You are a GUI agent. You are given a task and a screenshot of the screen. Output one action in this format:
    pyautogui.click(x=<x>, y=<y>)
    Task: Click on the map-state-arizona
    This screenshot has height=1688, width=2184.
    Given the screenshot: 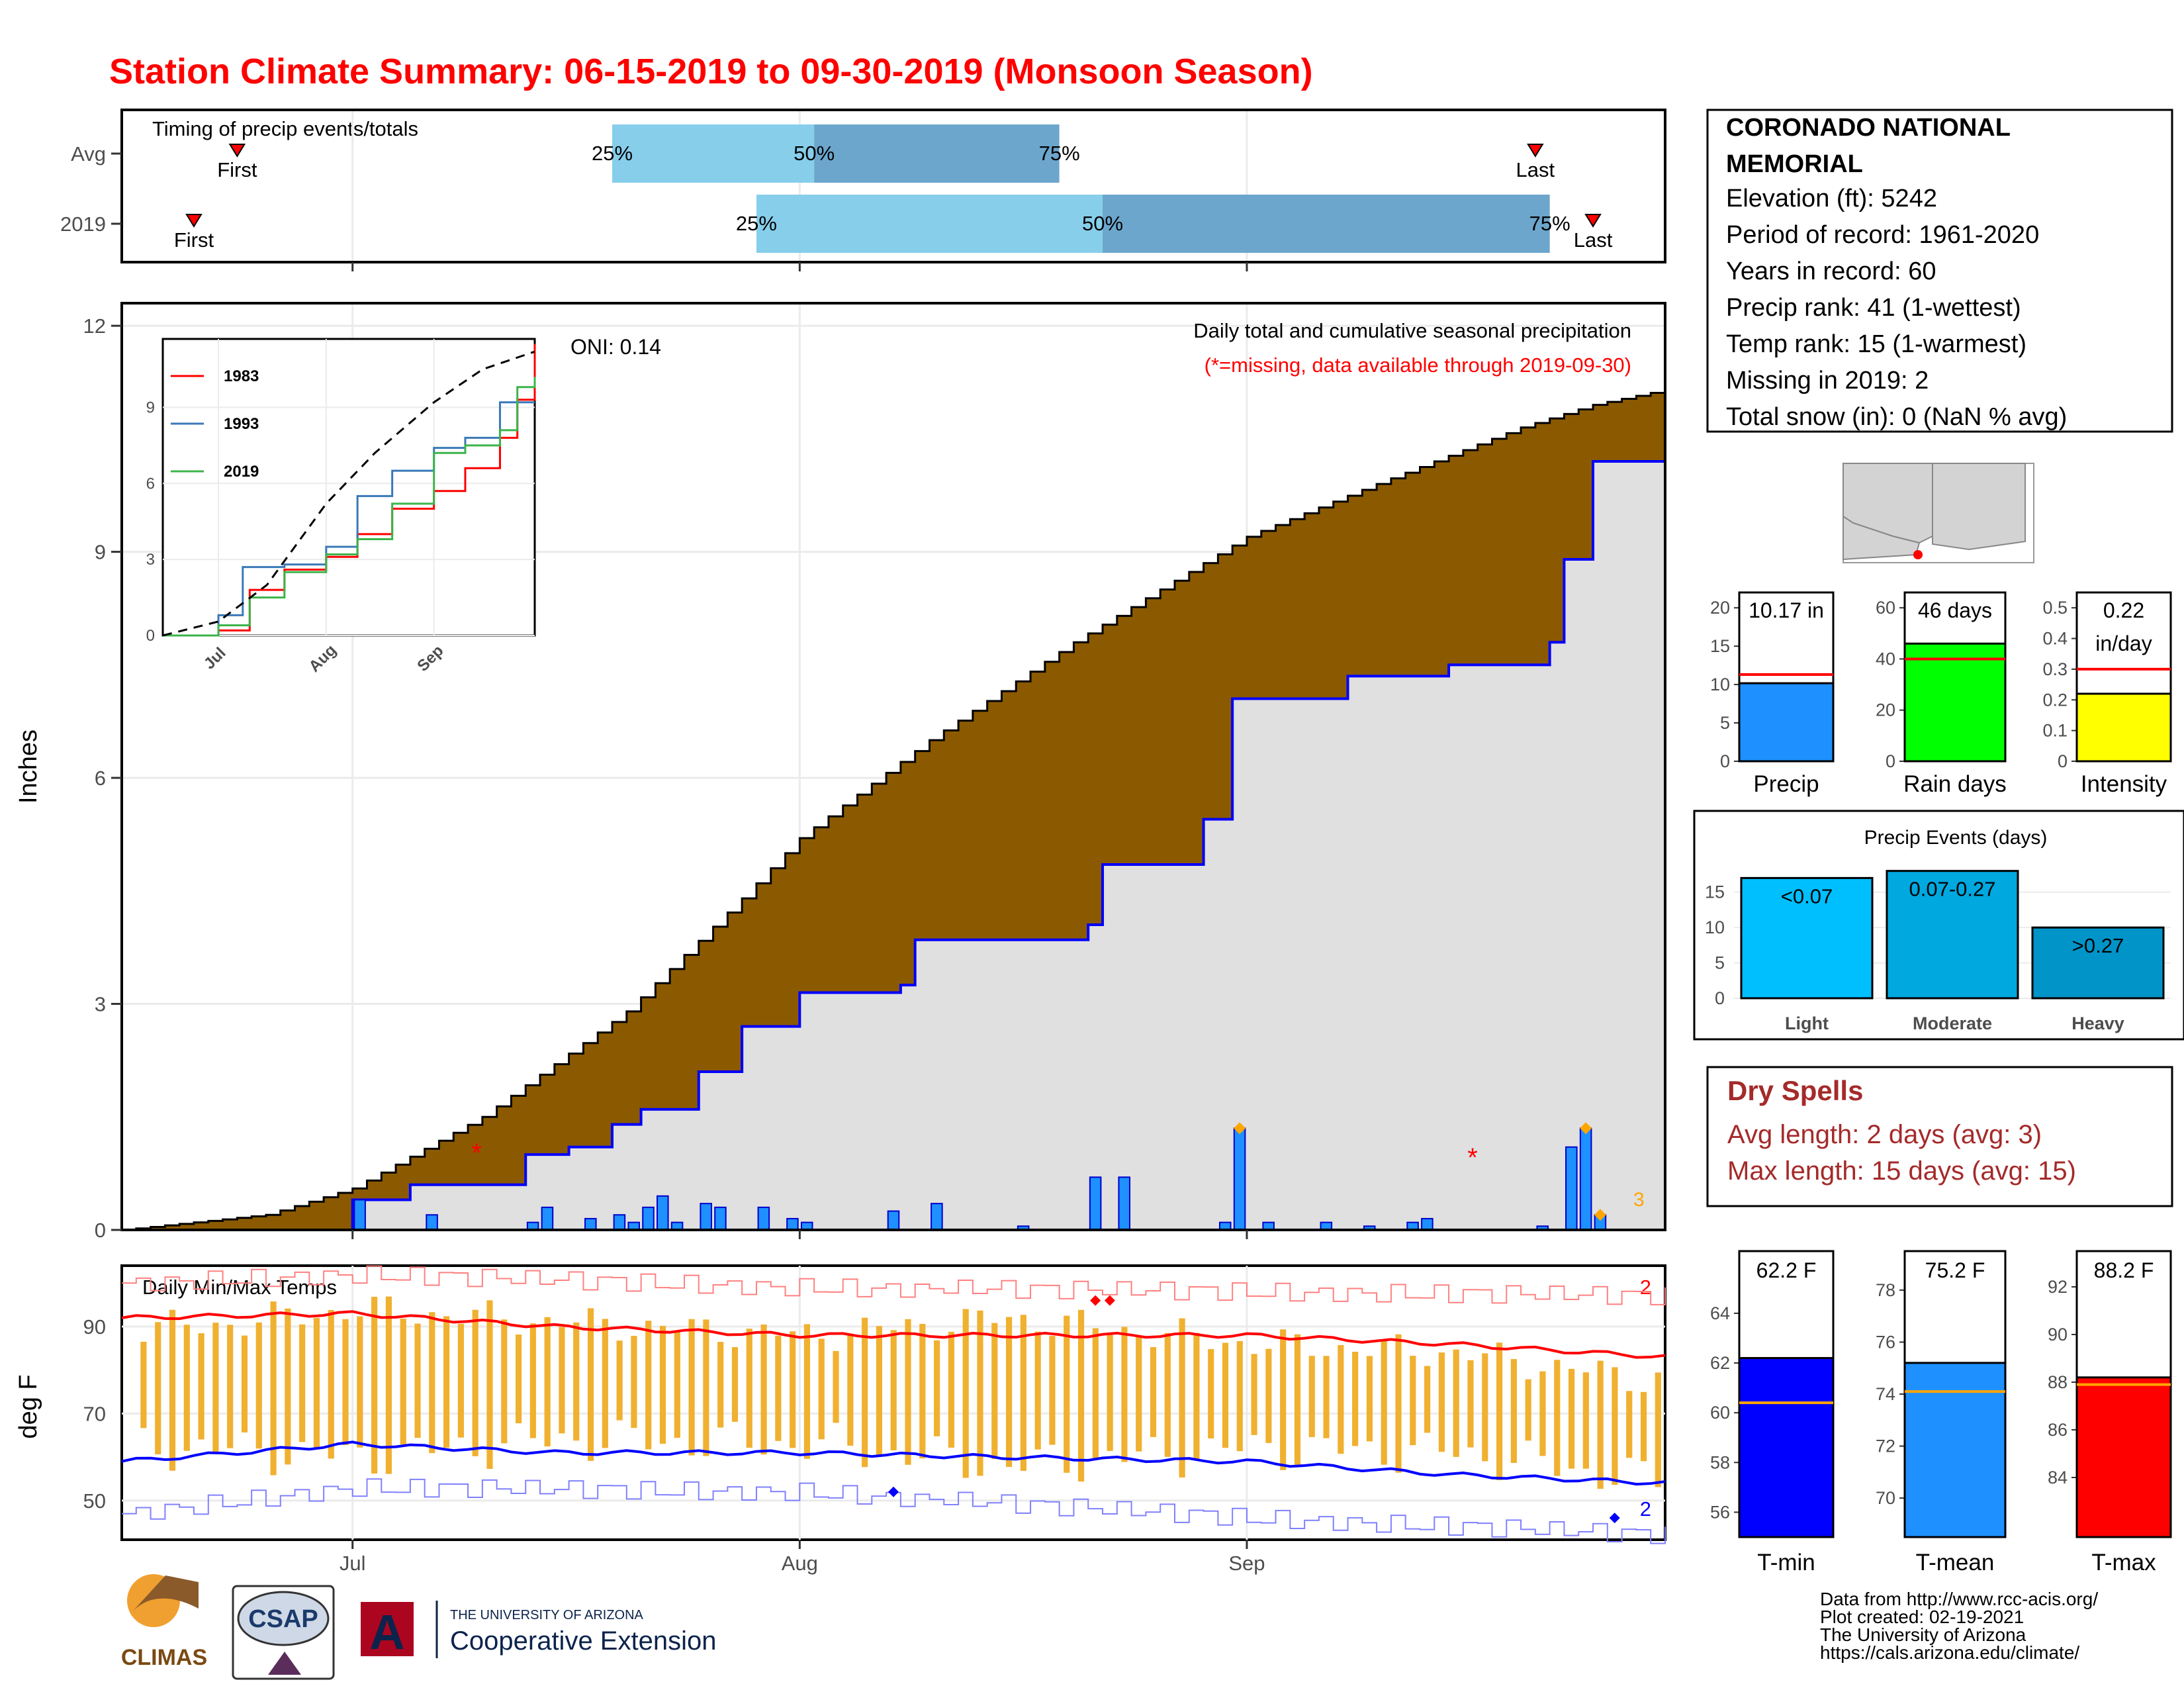 What is the action you would take?
    pyautogui.click(x=1979, y=507)
    